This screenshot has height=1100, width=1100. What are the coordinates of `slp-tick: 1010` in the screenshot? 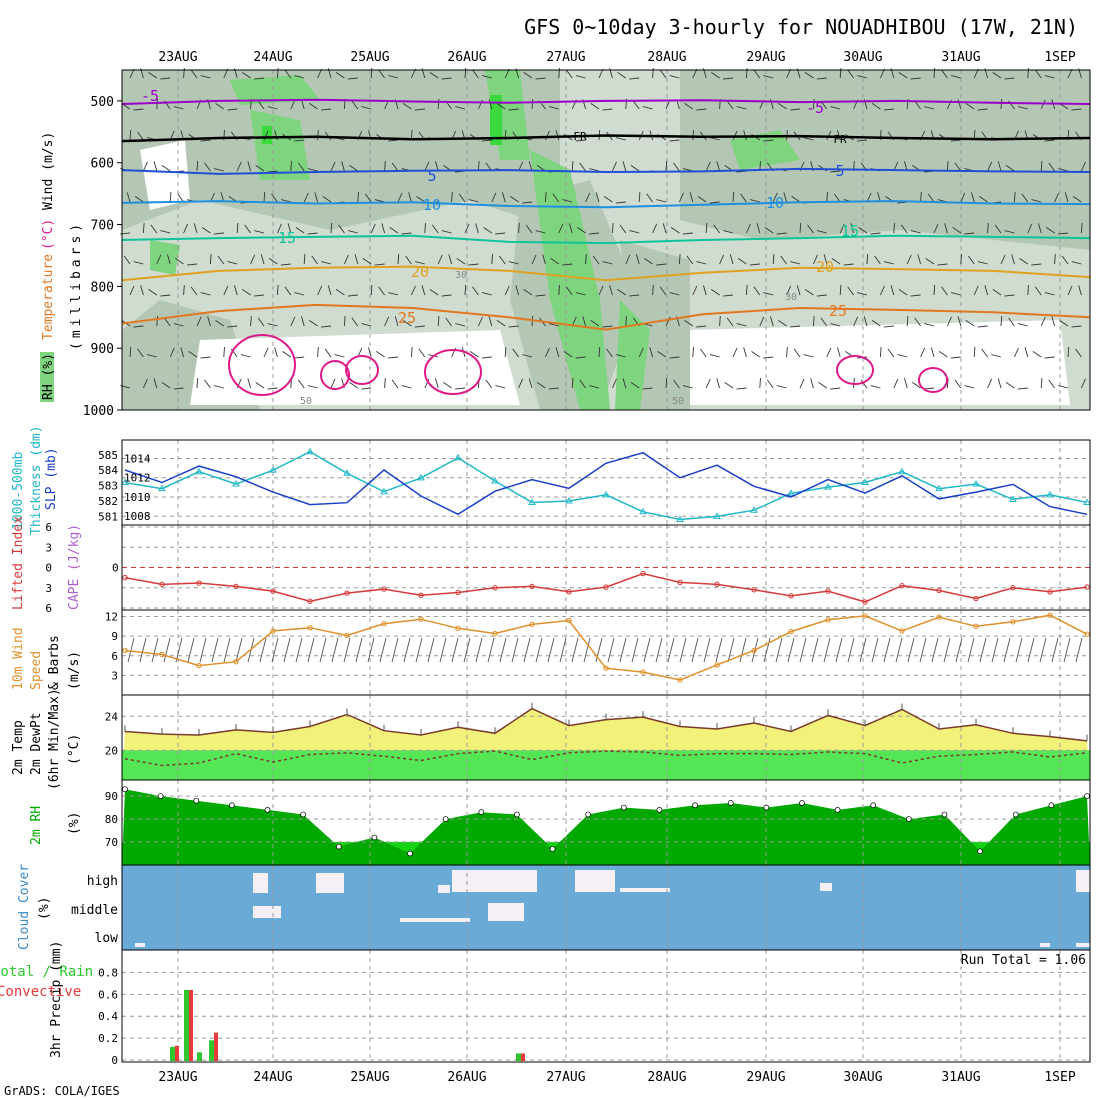 It's located at (137, 497).